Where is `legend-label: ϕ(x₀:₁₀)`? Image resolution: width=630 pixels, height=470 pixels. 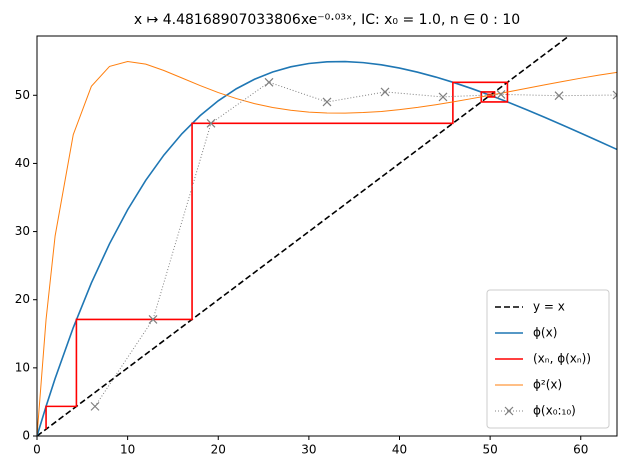 legend-label: ϕ(x₀:₁₀) is located at coordinates (554, 411).